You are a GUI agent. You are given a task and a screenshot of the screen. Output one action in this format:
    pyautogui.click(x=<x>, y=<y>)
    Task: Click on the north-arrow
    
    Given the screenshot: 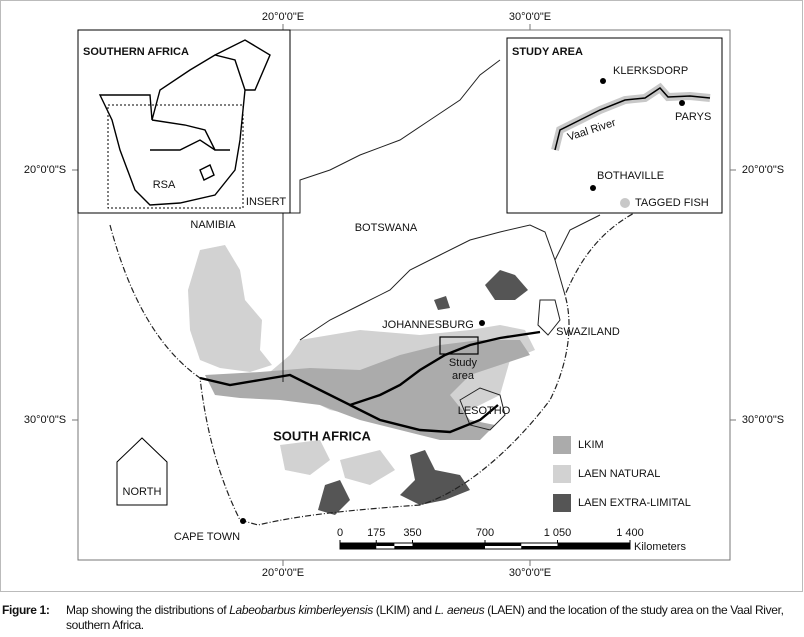 What is the action you would take?
    pyautogui.click(x=142, y=471)
    